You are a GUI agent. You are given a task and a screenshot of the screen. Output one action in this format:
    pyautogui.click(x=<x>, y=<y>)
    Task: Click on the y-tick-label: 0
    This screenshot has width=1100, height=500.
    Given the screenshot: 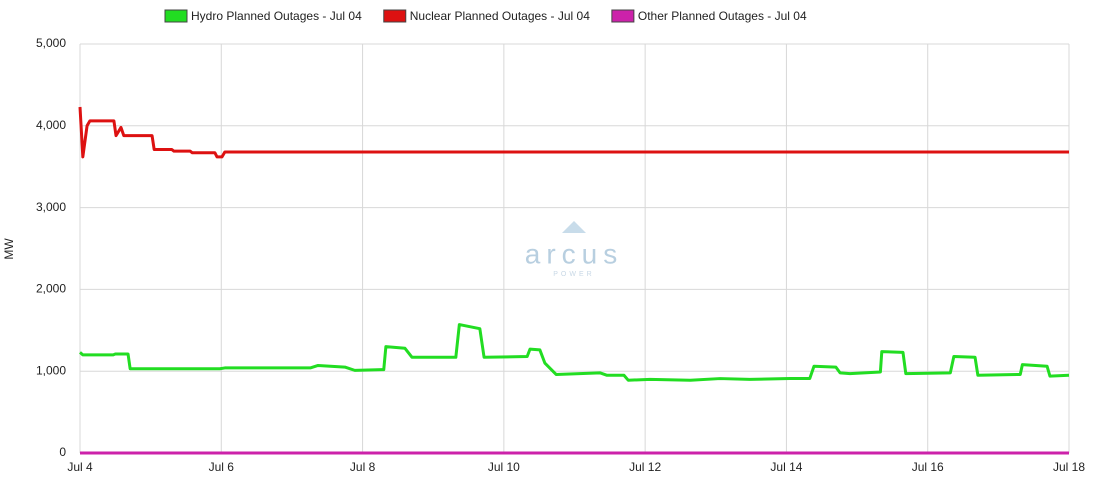 What is the action you would take?
    pyautogui.click(x=62, y=452)
    